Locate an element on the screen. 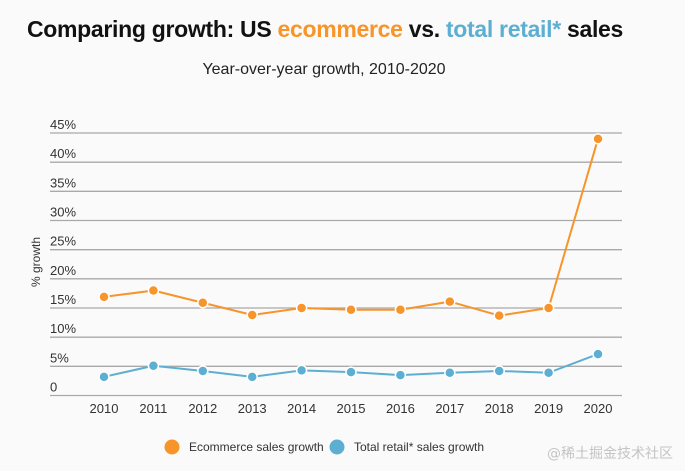 The height and width of the screenshot is (471, 685). title-ecommerce-highlight: ecommerce is located at coordinates (340, 29).